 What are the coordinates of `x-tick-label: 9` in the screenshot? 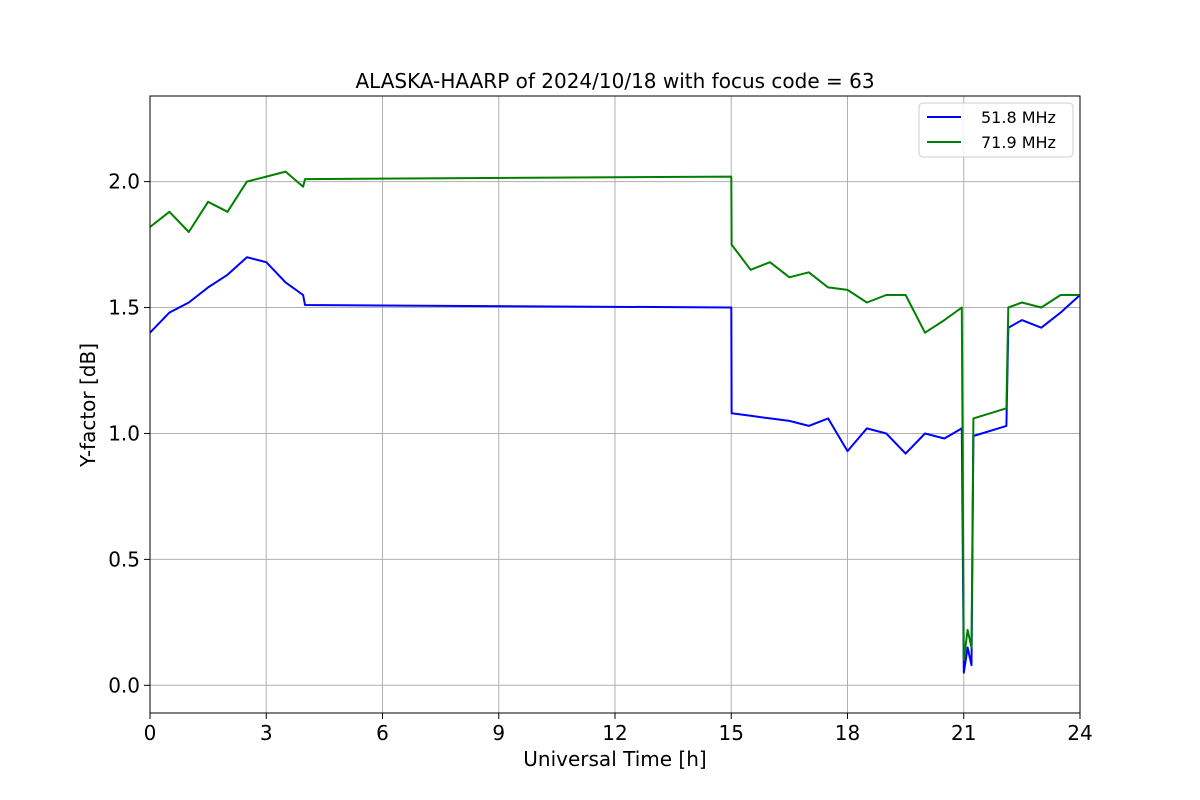 It's located at (498, 733).